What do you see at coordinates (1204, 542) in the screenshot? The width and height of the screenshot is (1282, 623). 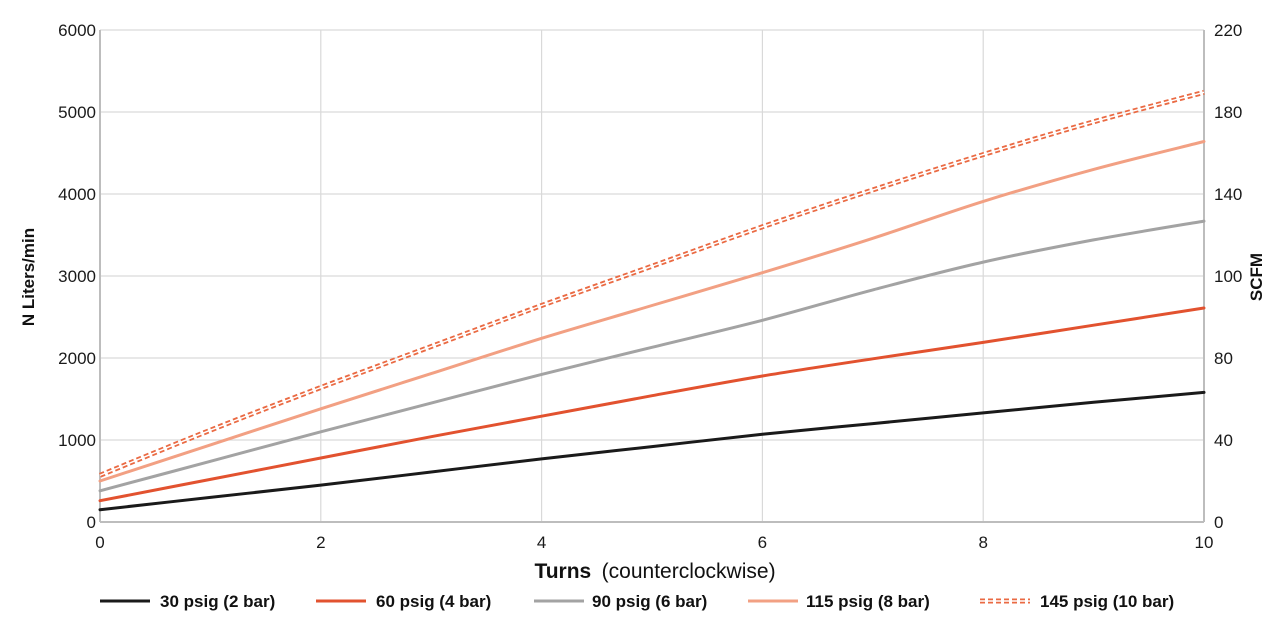 I see `x-tick-label: 10` at bounding box center [1204, 542].